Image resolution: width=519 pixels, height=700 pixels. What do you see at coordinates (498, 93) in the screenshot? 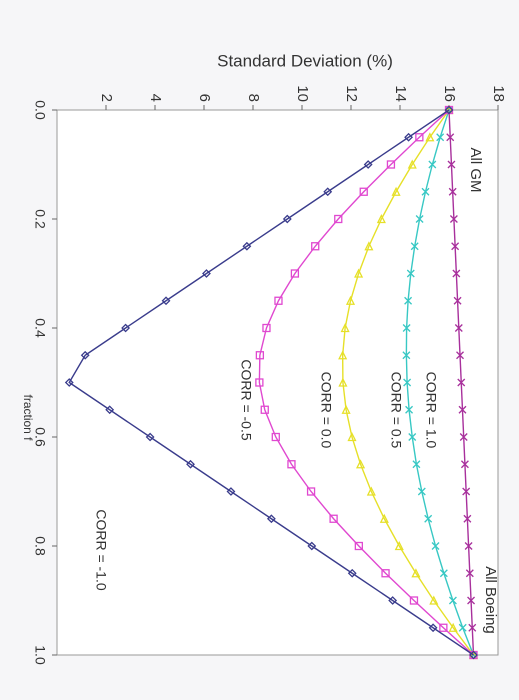
I see `y-tick-label: 18` at bounding box center [498, 93].